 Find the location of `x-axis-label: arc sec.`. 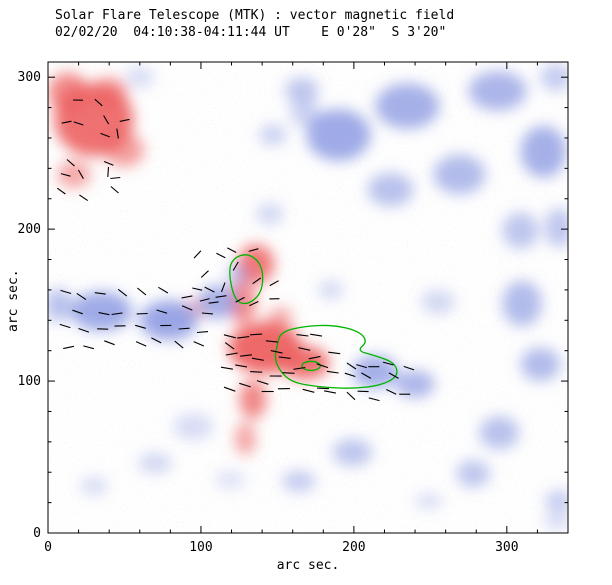

x-axis-label: arc sec. is located at coordinates (308, 565).